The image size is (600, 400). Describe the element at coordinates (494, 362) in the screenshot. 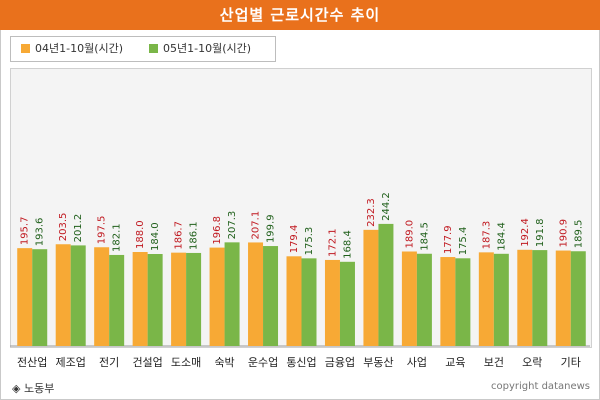

I see `x-tick-label: 보건` at that location.